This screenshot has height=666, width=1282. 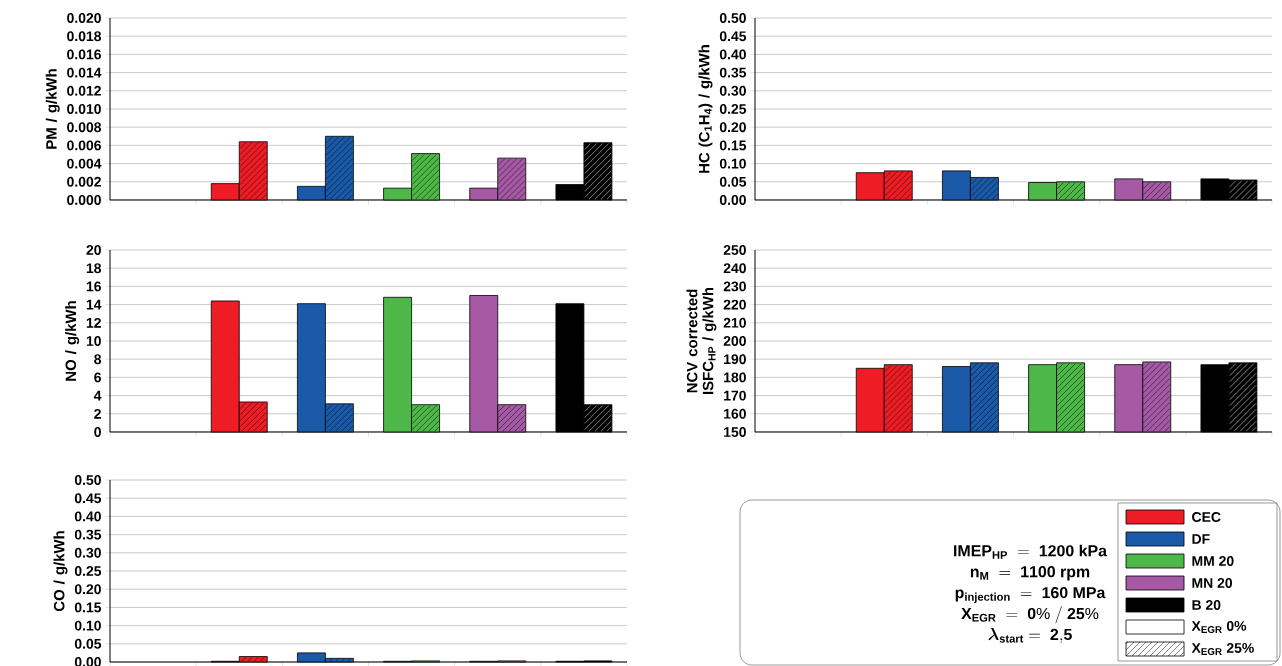 What do you see at coordinates (72, 341) in the screenshot?
I see `y-axis-title: NO / g/kWh` at bounding box center [72, 341].